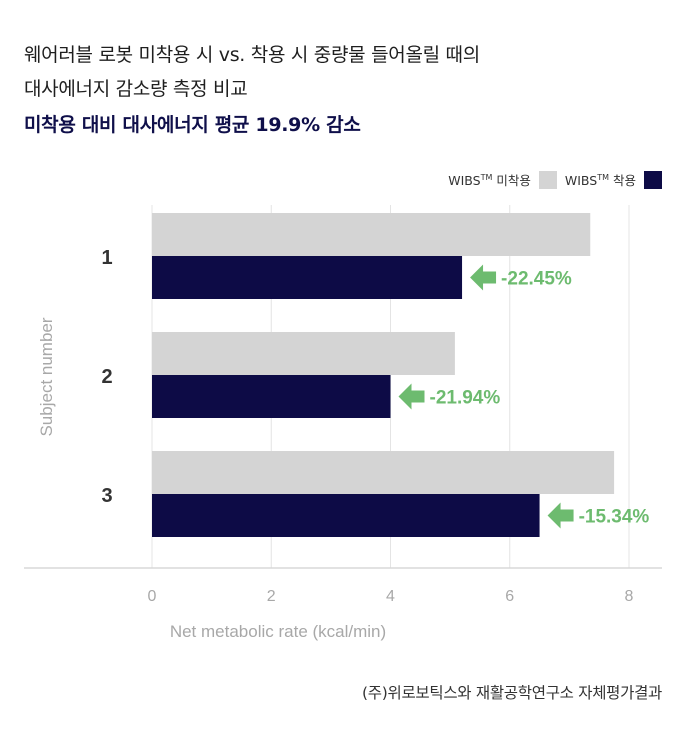  Describe the element at coordinates (465, 398) in the screenshot. I see `reduction-label-2: -21.94%` at that location.